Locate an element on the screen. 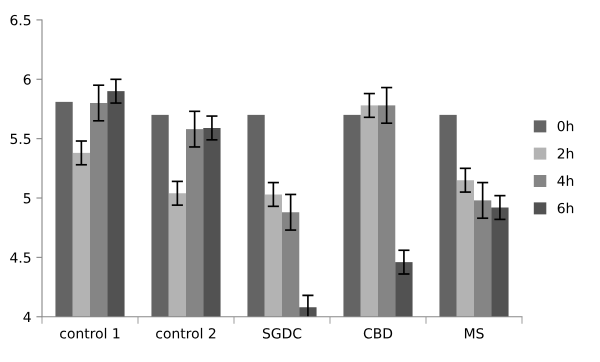  legend-label: 6h is located at coordinates (566, 208).